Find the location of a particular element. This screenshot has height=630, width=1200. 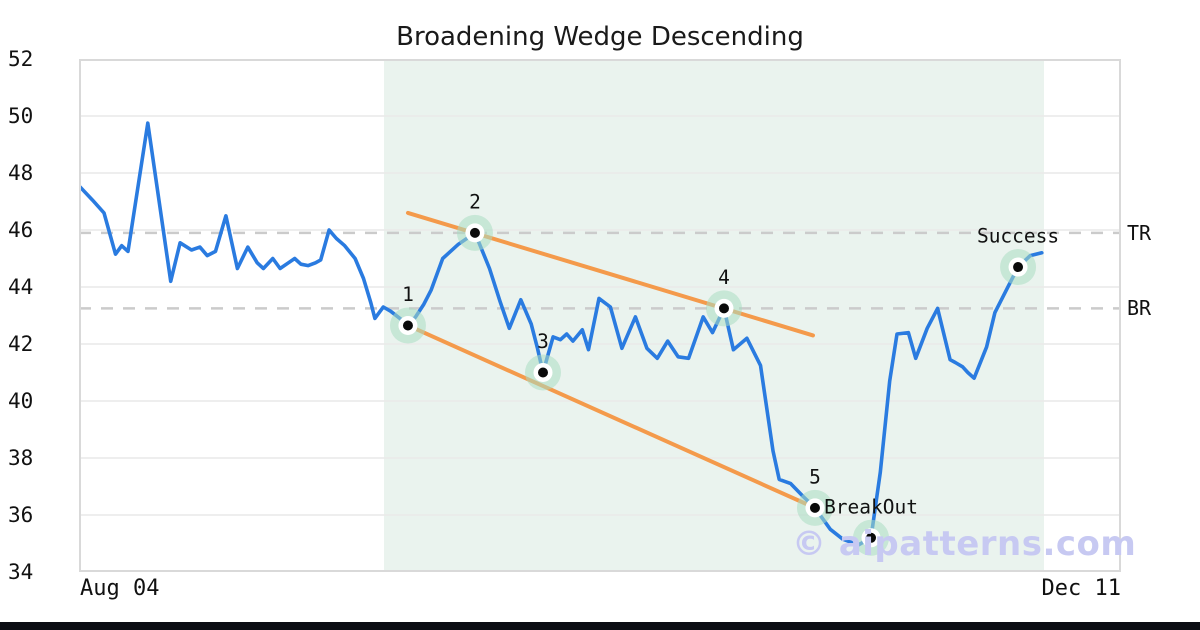

y-tick-label-36: 36 is located at coordinates (21, 515).